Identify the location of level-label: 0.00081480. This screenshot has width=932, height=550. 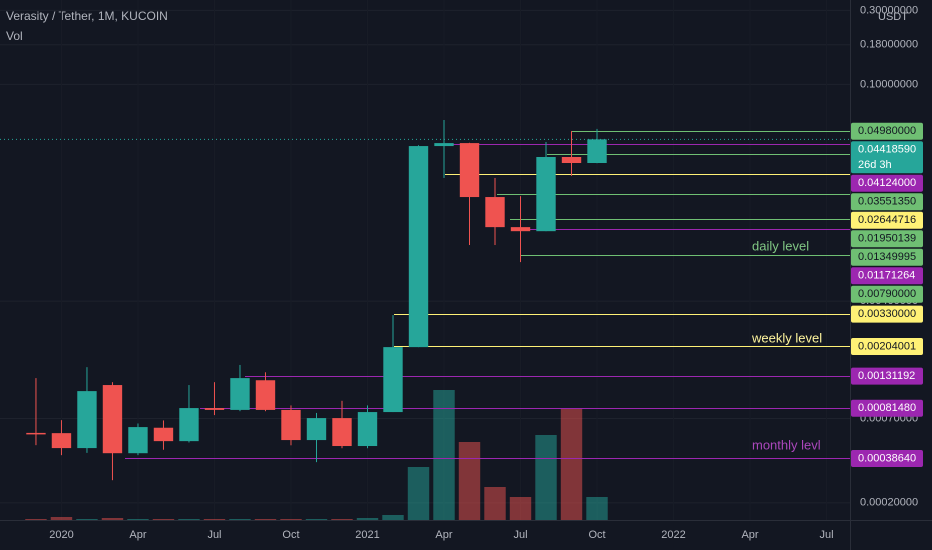
(887, 408).